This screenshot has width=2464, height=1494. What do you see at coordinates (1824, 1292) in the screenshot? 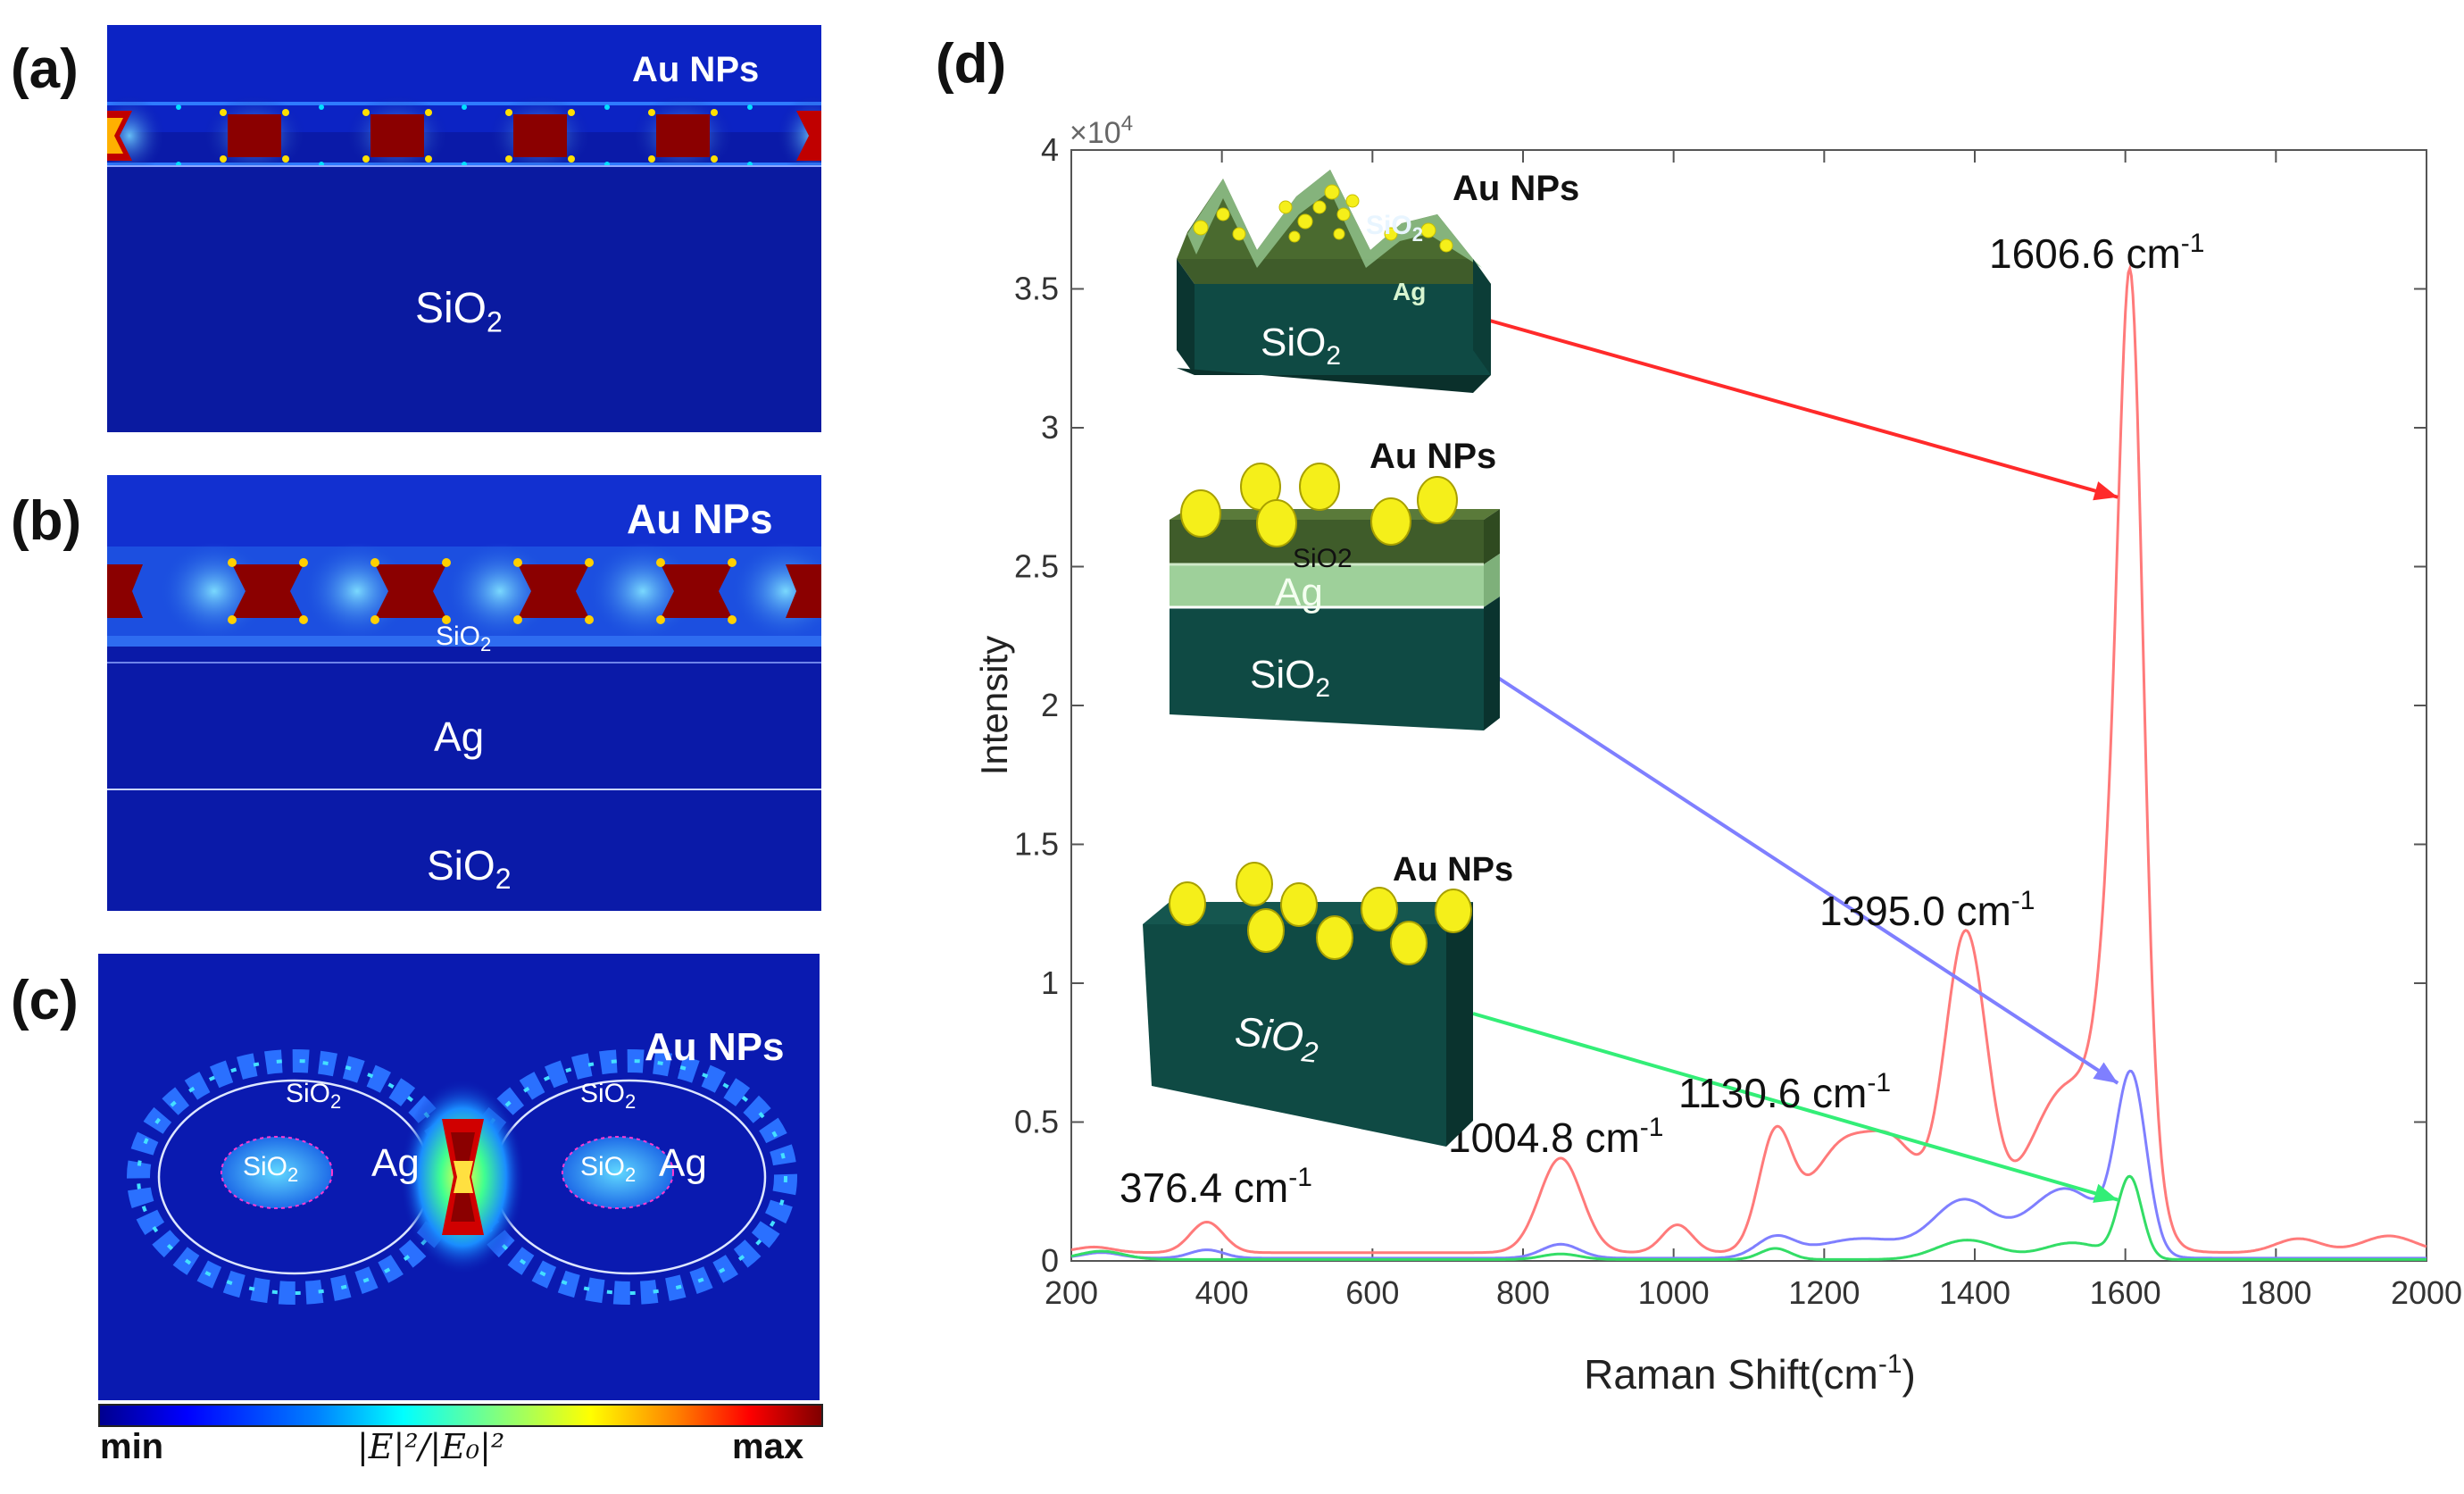
I see `x-tick-label-1200: 1200` at bounding box center [1824, 1292].